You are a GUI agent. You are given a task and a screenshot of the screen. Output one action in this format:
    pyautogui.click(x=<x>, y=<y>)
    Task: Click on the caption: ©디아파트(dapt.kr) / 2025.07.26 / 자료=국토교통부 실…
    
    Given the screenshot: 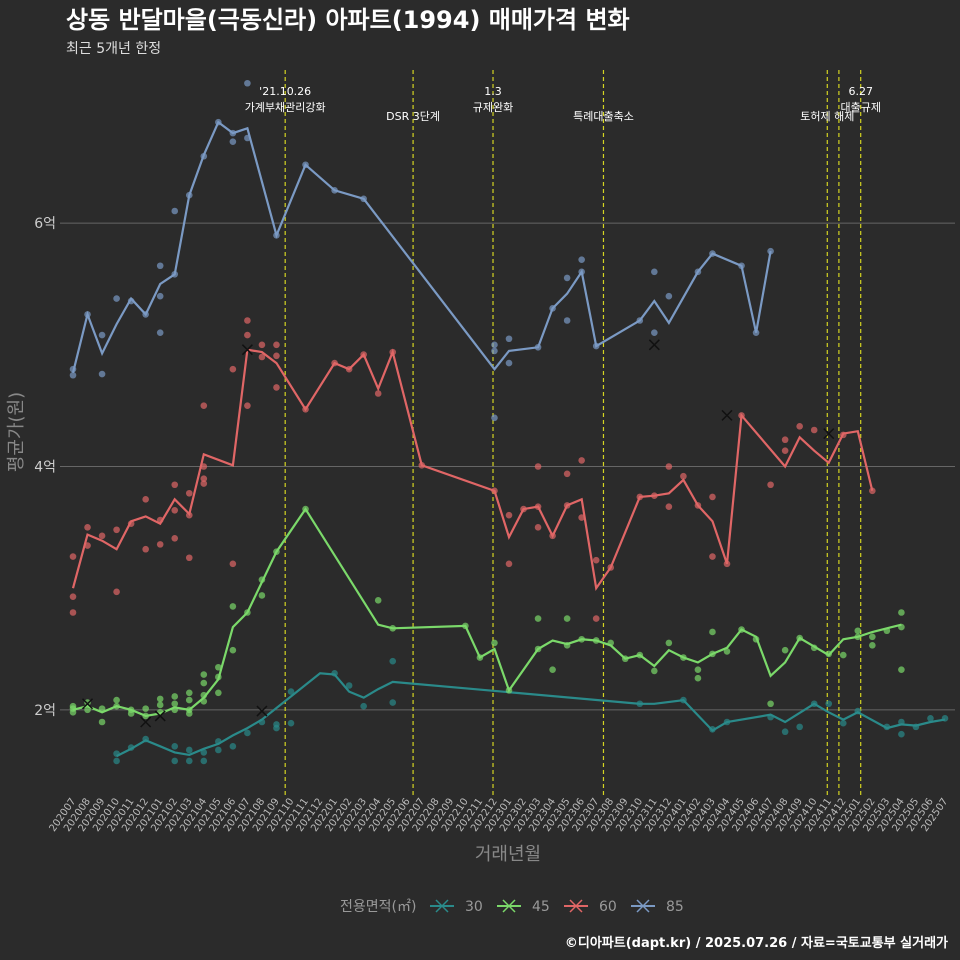 What is the action you would take?
    pyautogui.click(x=756, y=943)
    